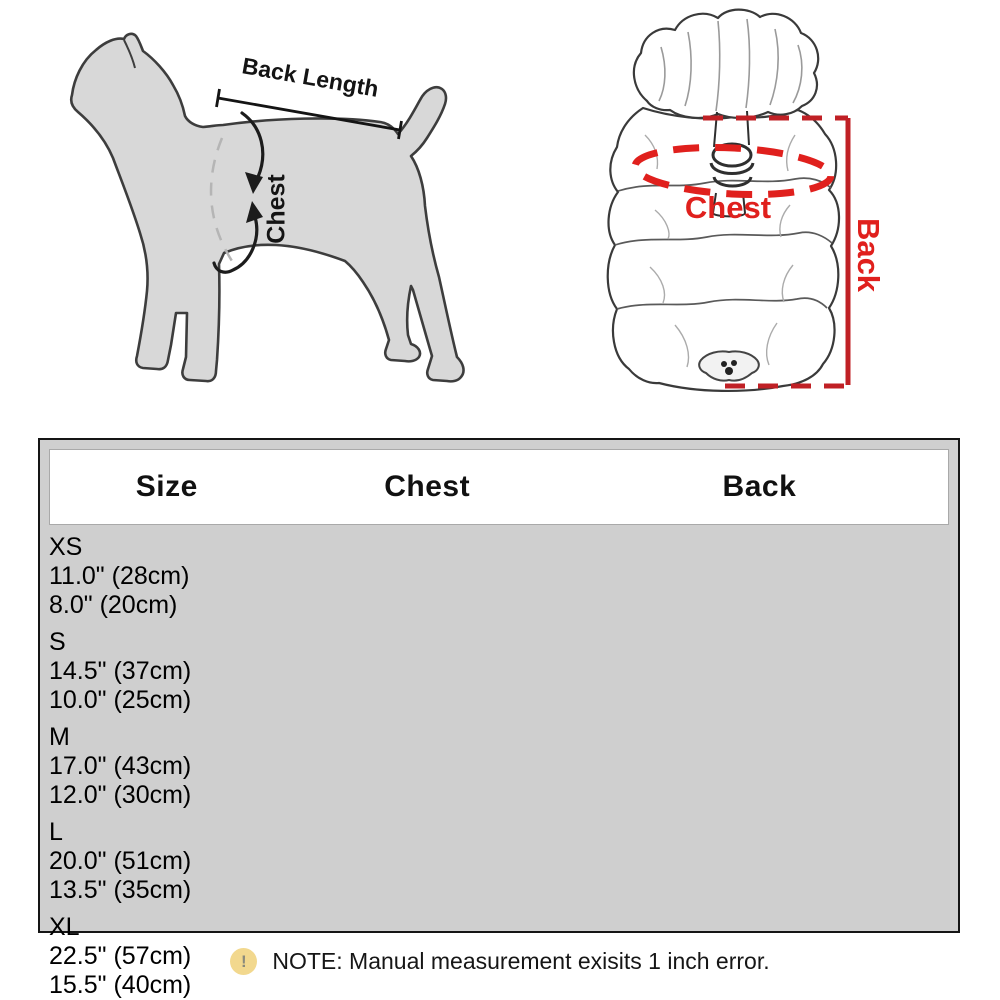  What do you see at coordinates (310, 77) in the screenshot?
I see `back-length-label: Back Length` at bounding box center [310, 77].